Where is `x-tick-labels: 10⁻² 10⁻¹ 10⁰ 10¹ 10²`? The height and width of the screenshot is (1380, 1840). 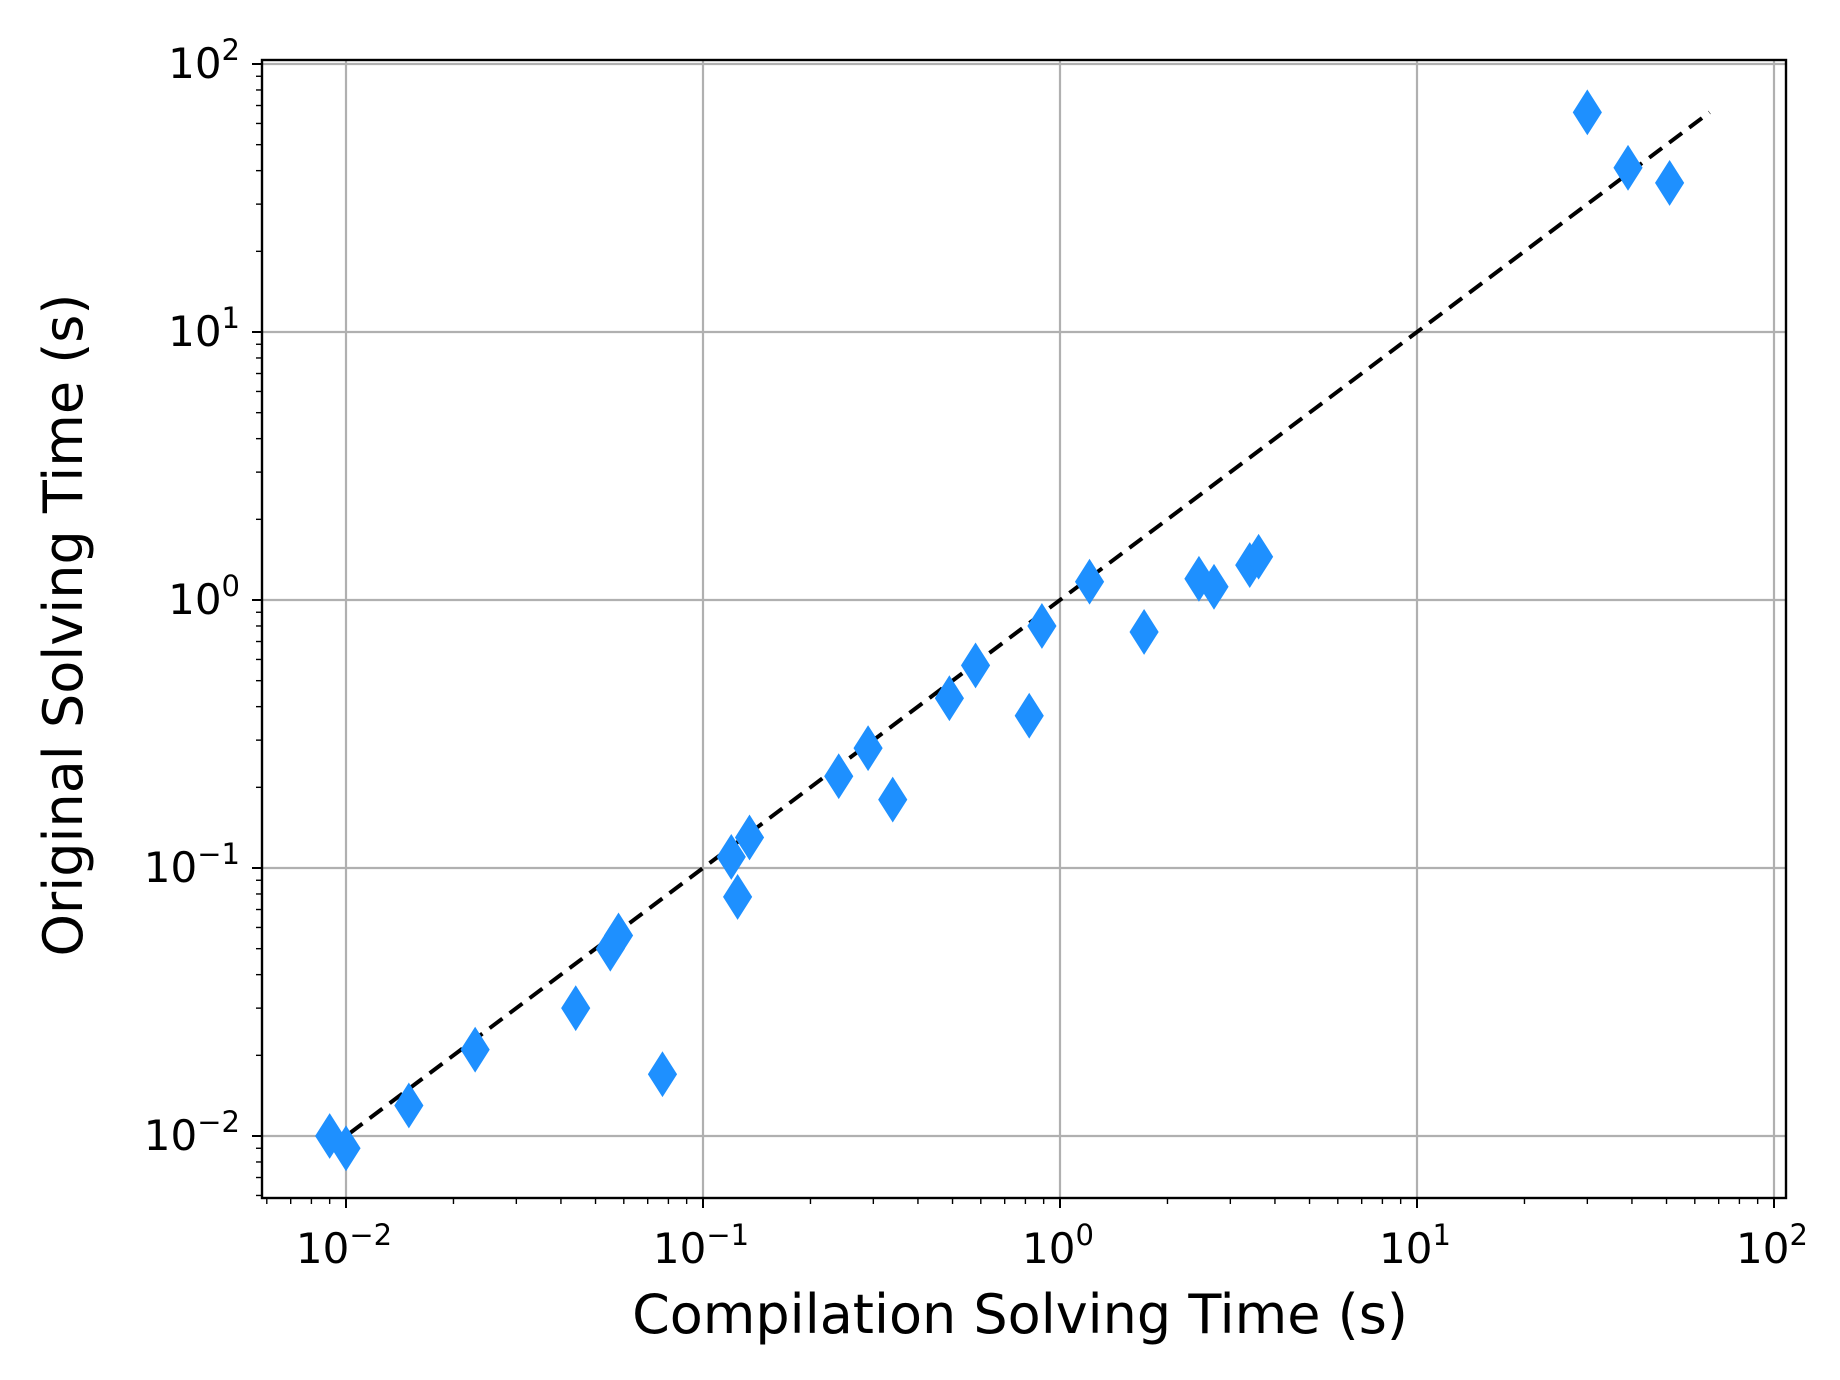 x-tick-labels: 10⁻² 10⁻¹ 10⁰ 10¹ 10² is located at coordinates (1052, 1245).